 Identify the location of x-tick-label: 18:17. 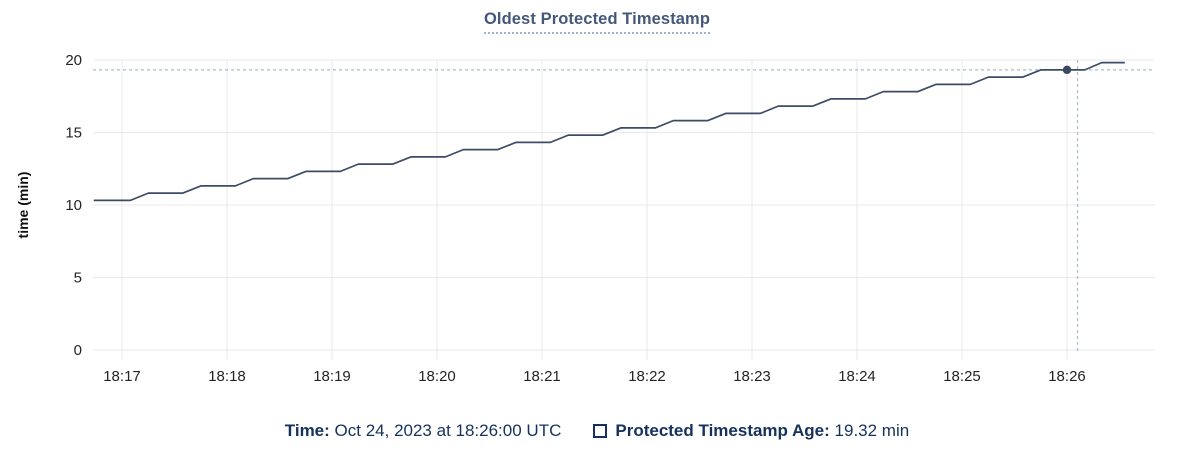
(122, 376).